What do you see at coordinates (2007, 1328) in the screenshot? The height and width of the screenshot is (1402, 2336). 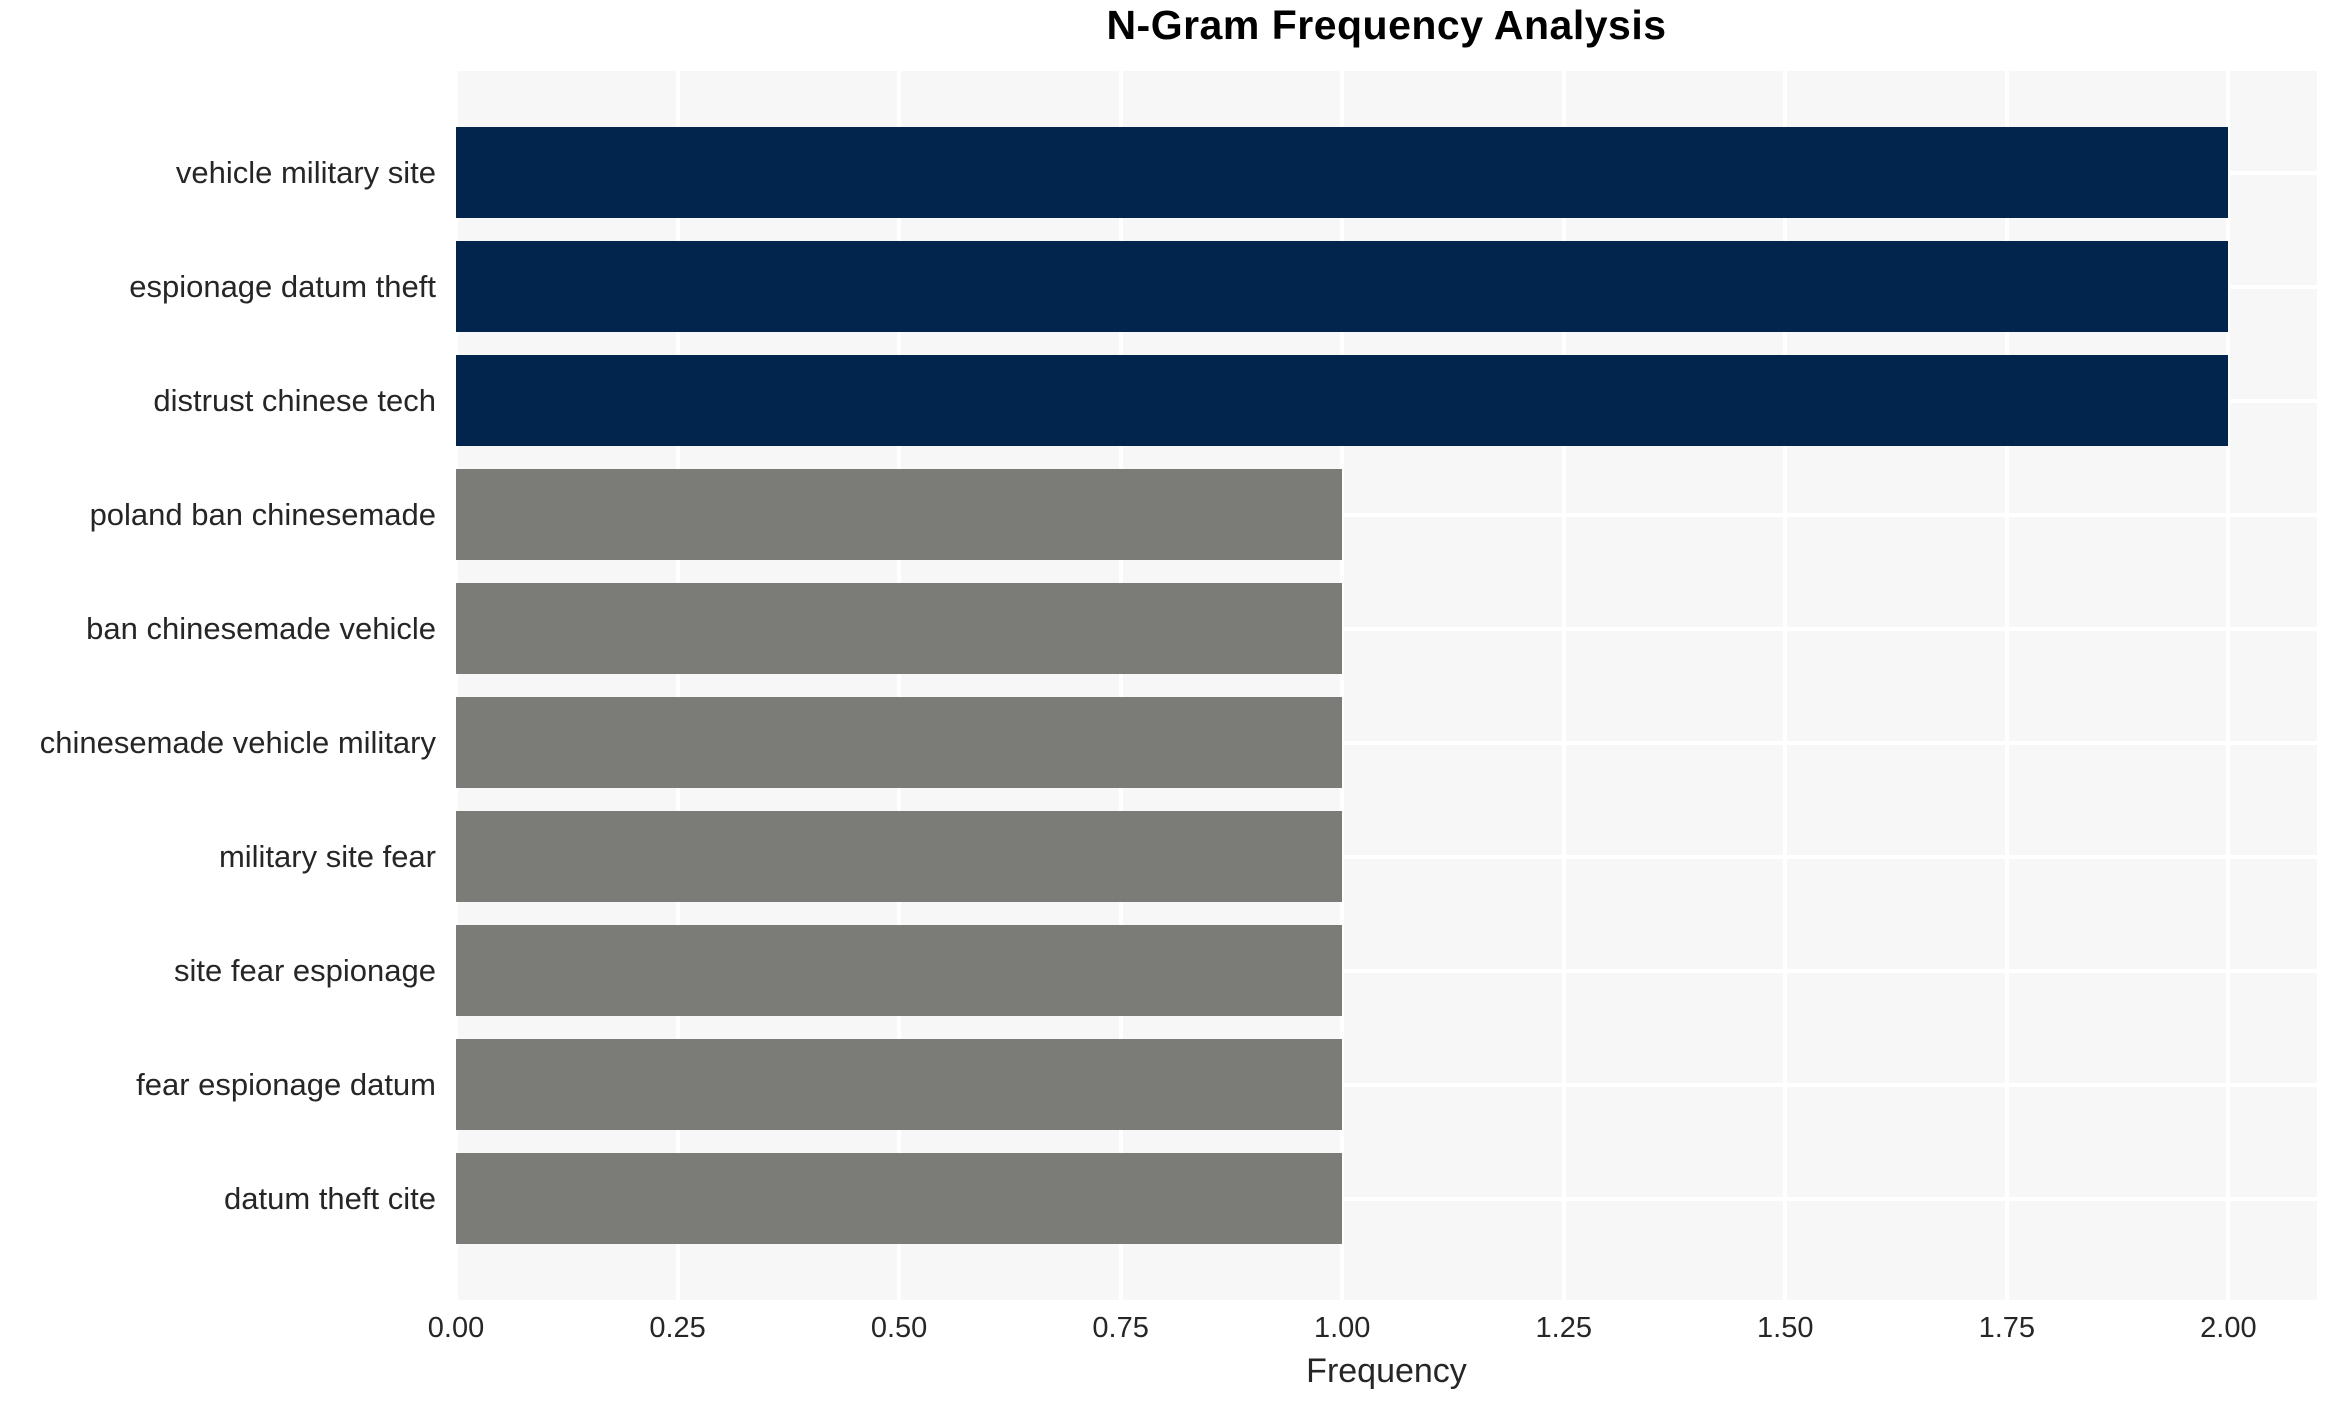 I see `x-tick-label-1.75: 1.75` at bounding box center [2007, 1328].